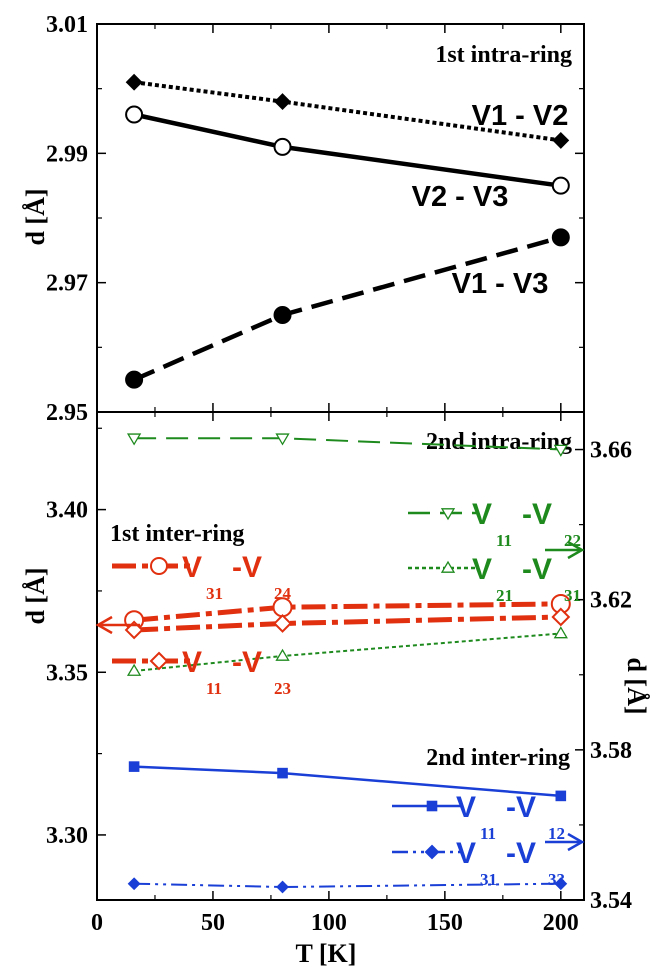 The image size is (672, 973). I want to click on panel1-title: 1st intra-ring, so click(503, 55).